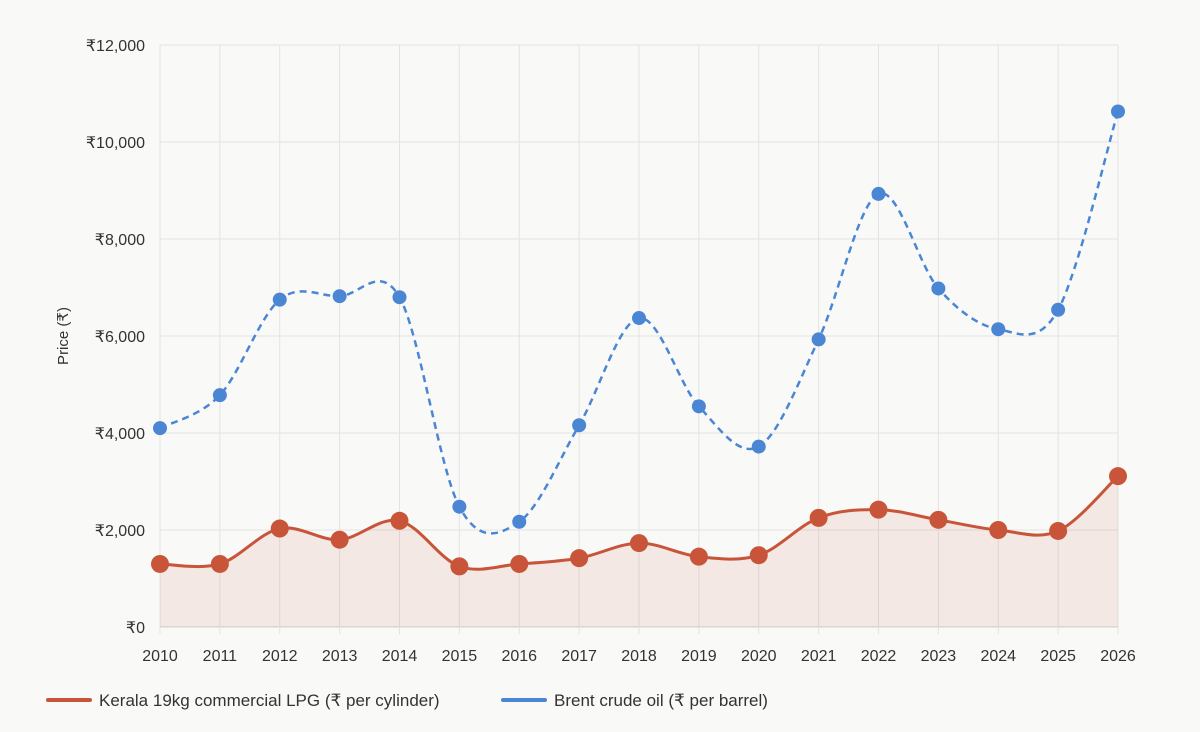 This screenshot has height=732, width=1200. What do you see at coordinates (699, 656) in the screenshot?
I see `x-tick-label: 2019` at bounding box center [699, 656].